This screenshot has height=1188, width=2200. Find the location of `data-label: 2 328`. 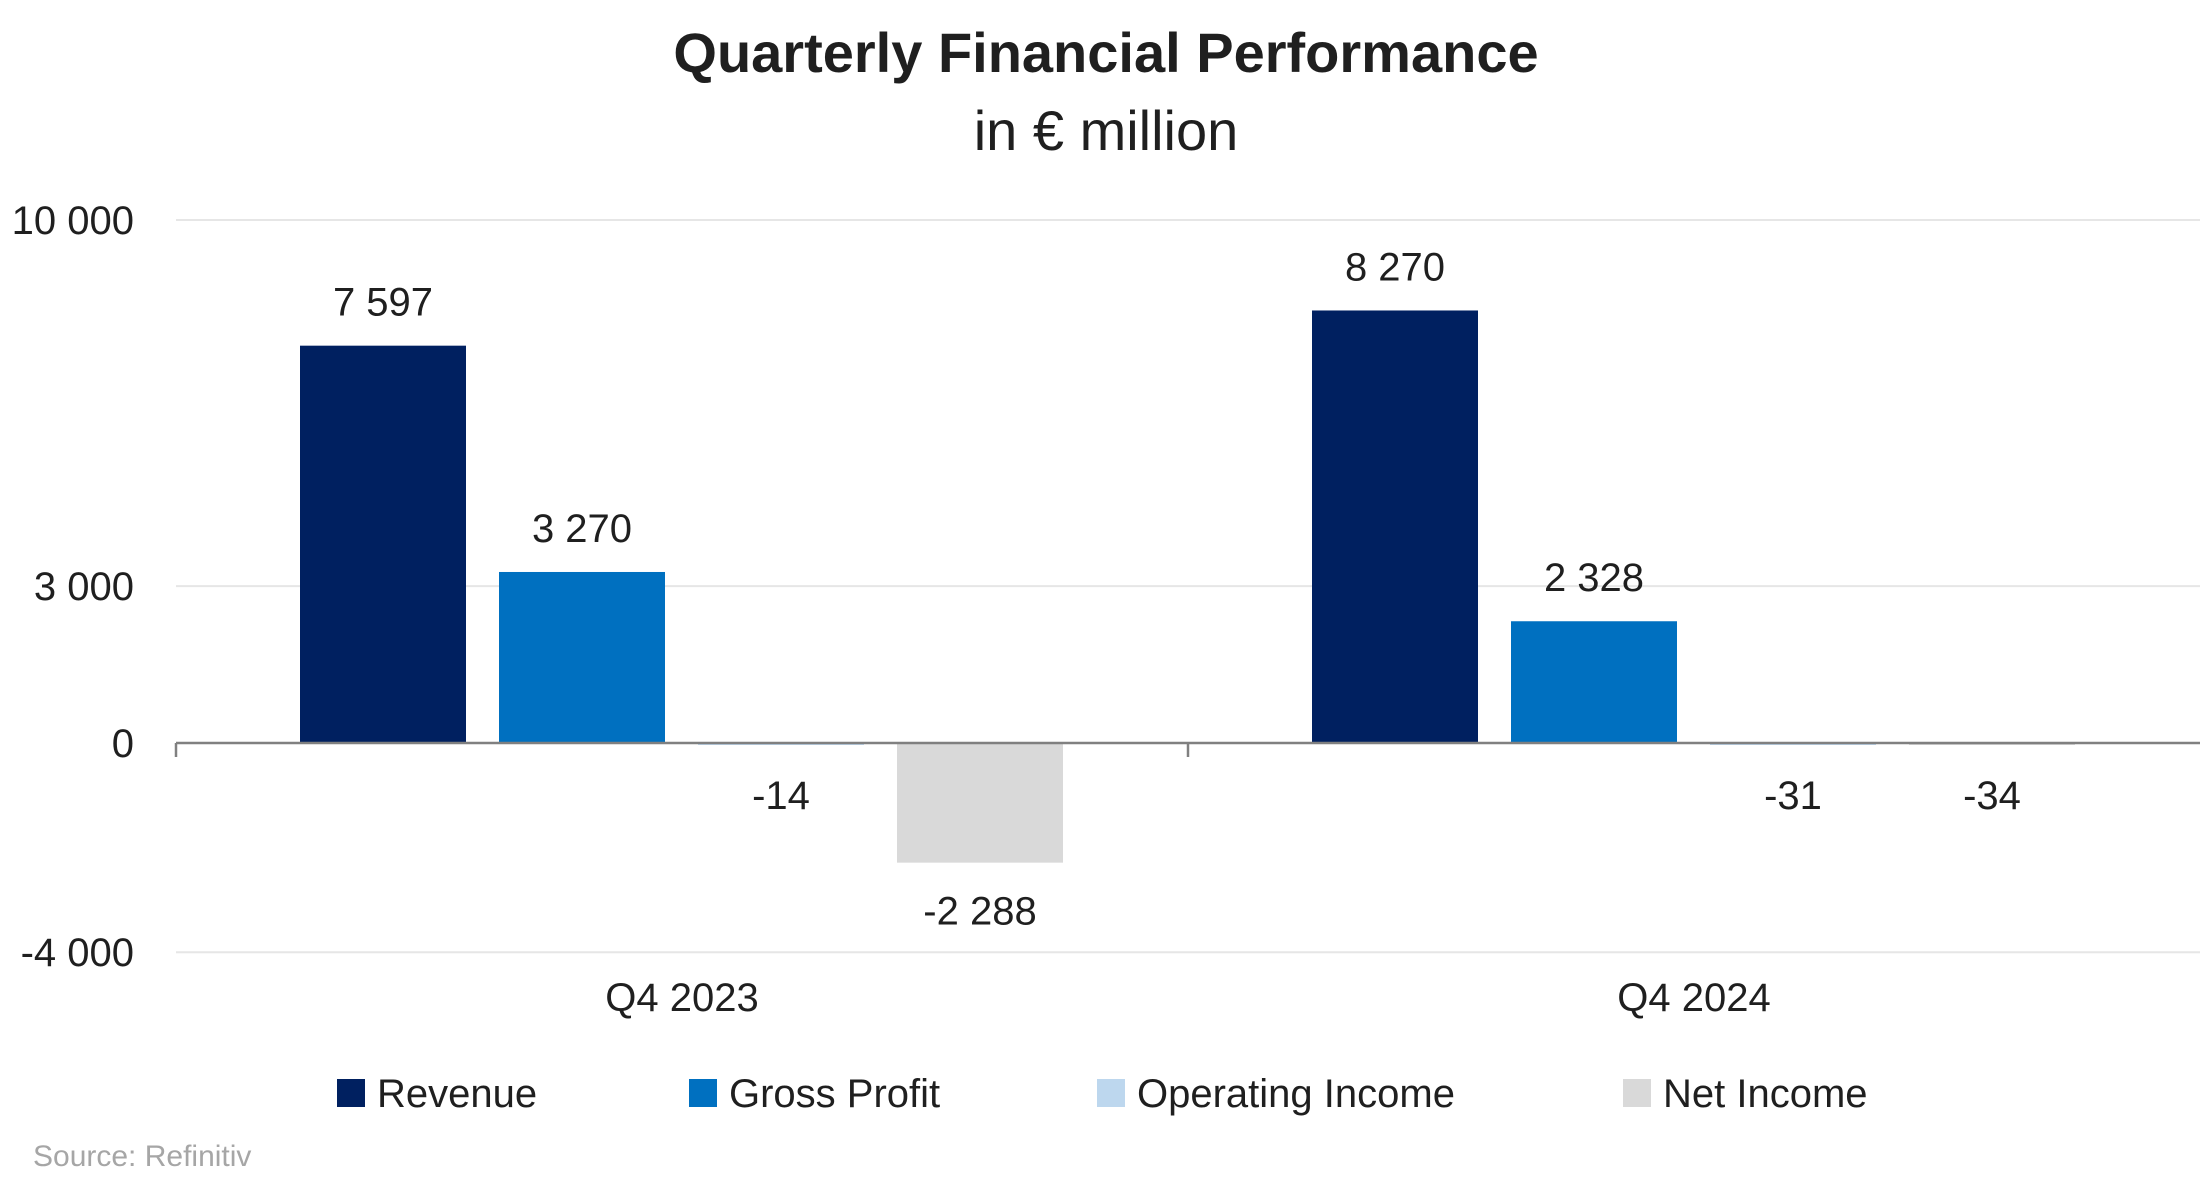

data-label: 2 328 is located at coordinates (1594, 578).